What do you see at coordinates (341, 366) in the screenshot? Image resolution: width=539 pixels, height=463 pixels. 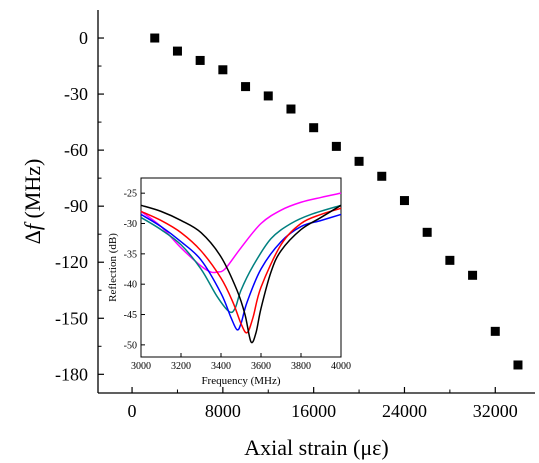 I see `inset-x-tick-label: 4000` at bounding box center [341, 366].